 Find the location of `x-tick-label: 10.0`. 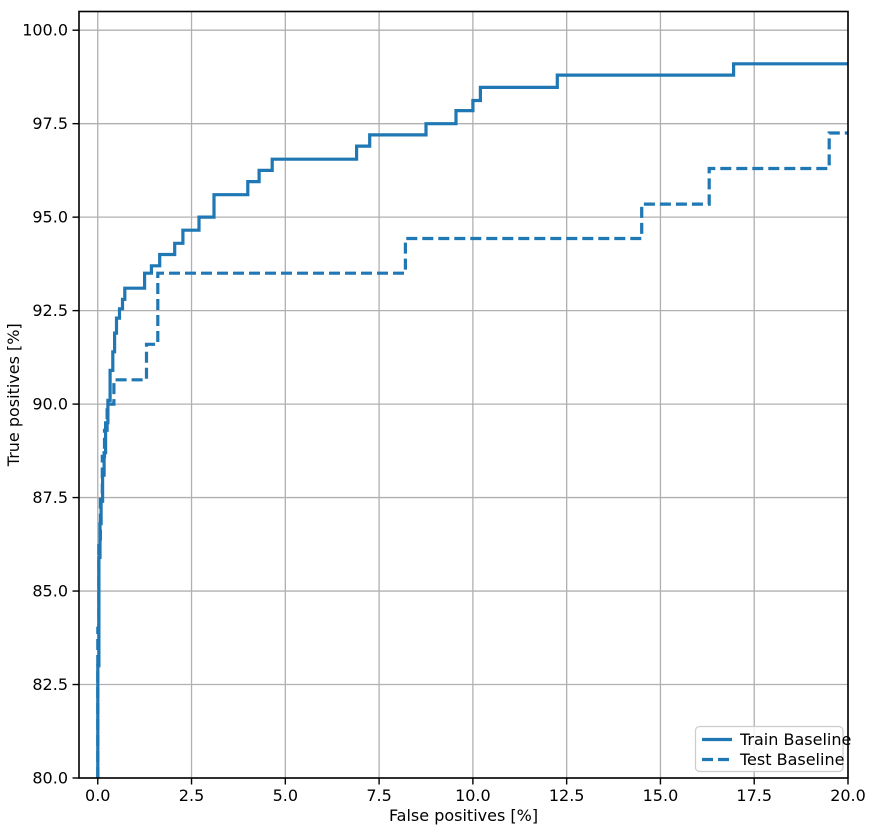

x-tick-label: 10.0 is located at coordinates (473, 795).